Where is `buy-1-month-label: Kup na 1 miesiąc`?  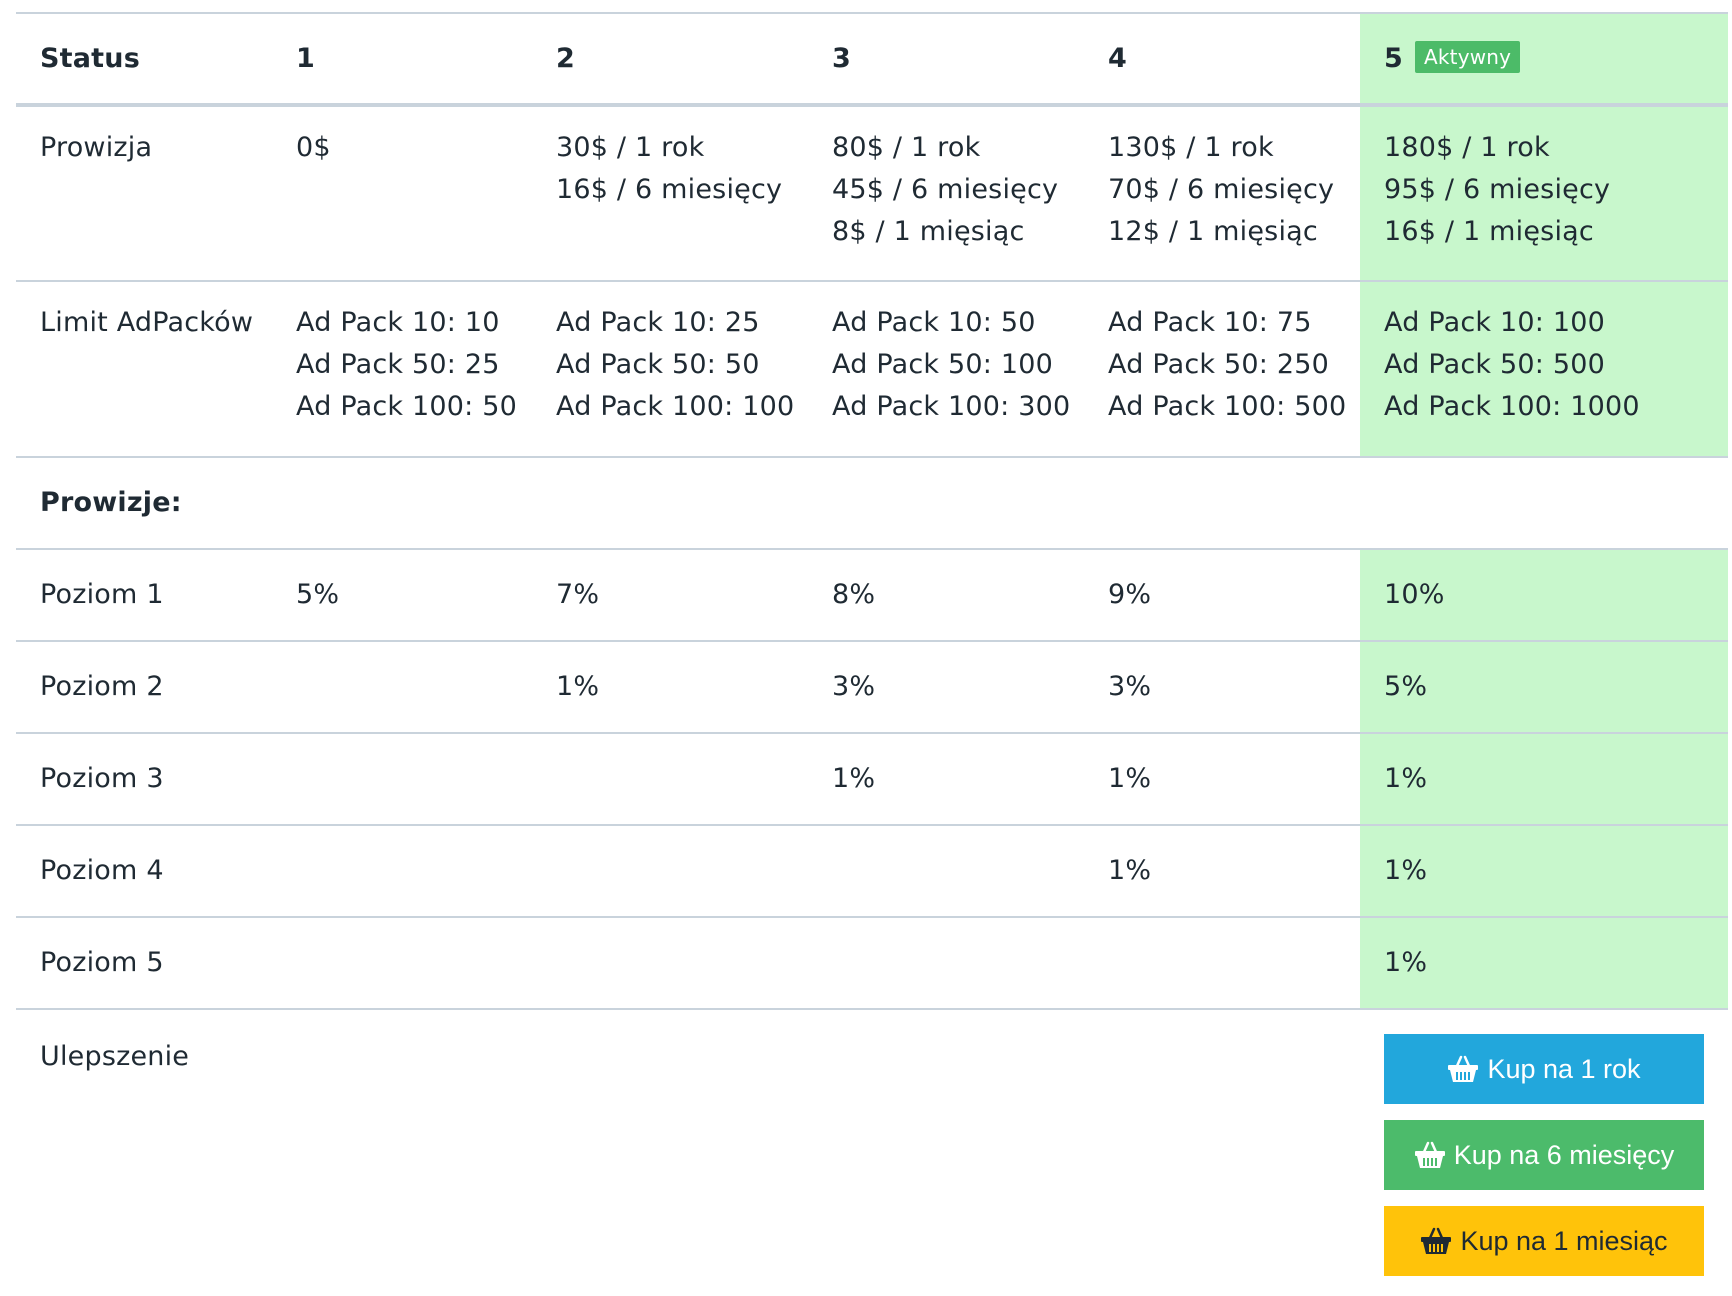
buy-1-month-label: Kup na 1 miesiąc is located at coordinates (1564, 1240).